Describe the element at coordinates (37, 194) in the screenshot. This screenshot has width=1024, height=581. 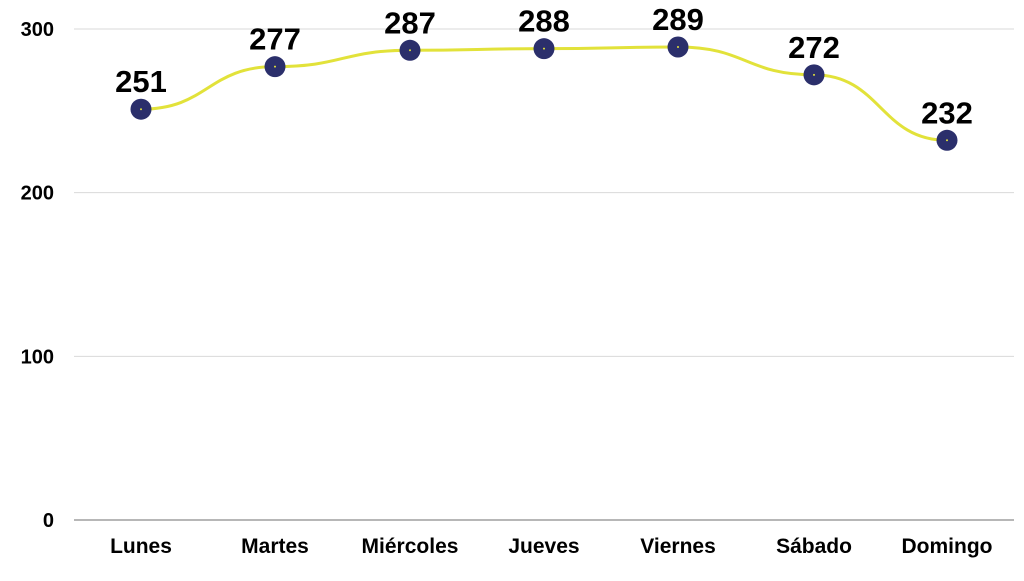
I see `y-tick-label: 200` at that location.